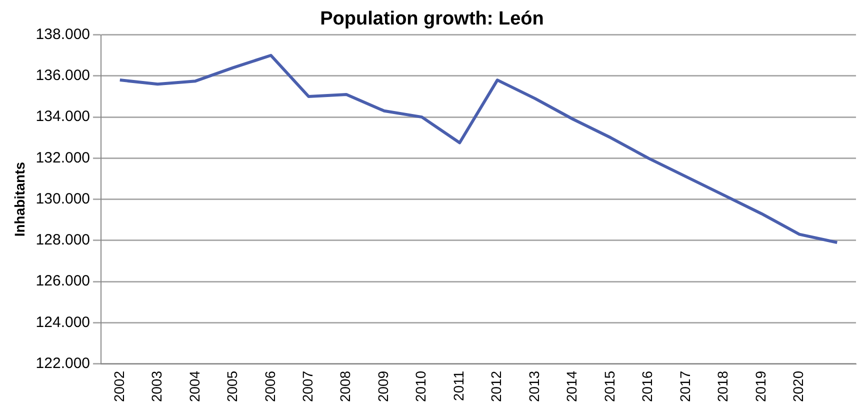 The height and width of the screenshot is (413, 868). I want to click on x-tick-label: 2008, so click(345, 386).